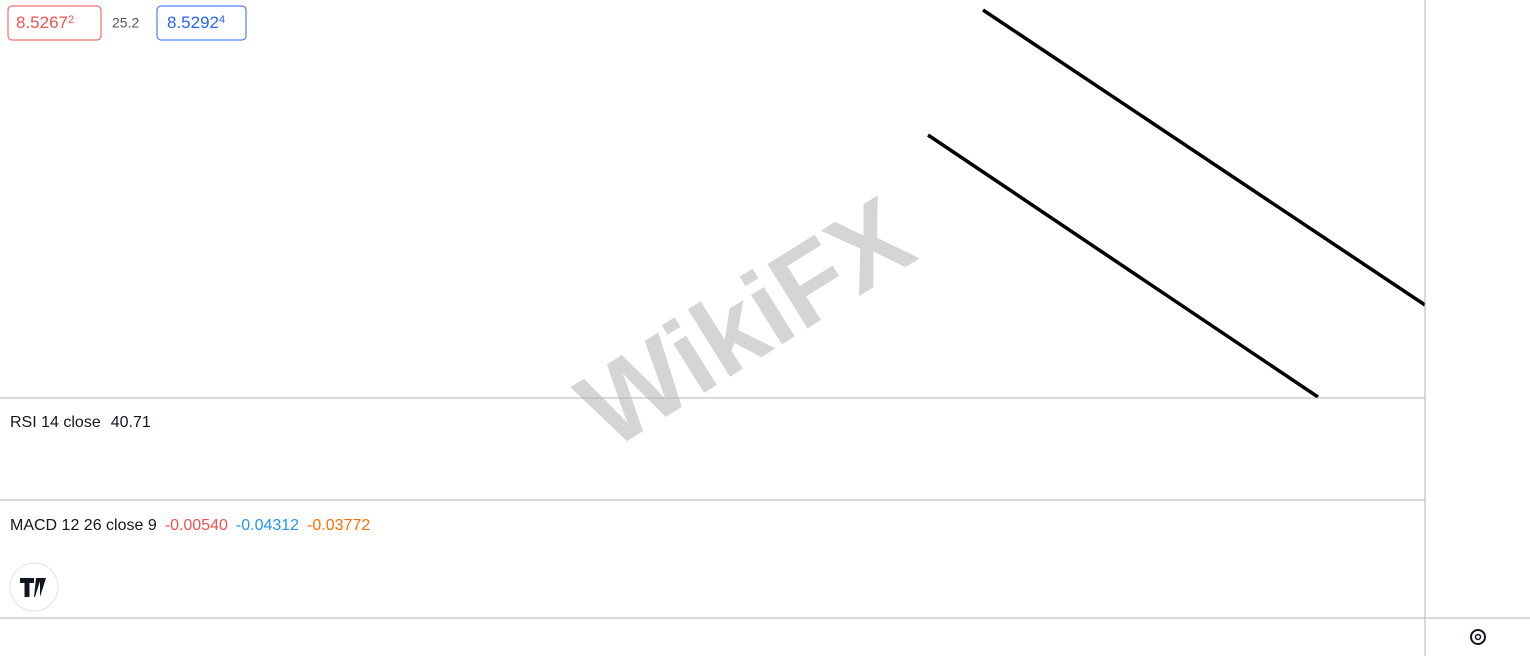  What do you see at coordinates (45, 22) in the screenshot?
I see `bid: 8.52672` at bounding box center [45, 22].